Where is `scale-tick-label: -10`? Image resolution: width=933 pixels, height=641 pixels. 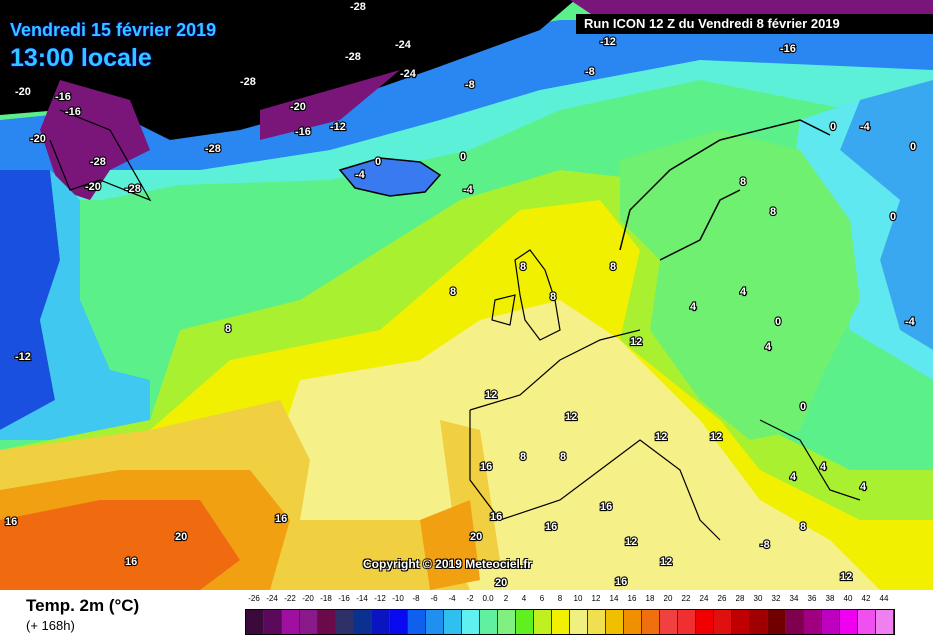
scale-tick-label: -10 is located at coordinates (398, 598).